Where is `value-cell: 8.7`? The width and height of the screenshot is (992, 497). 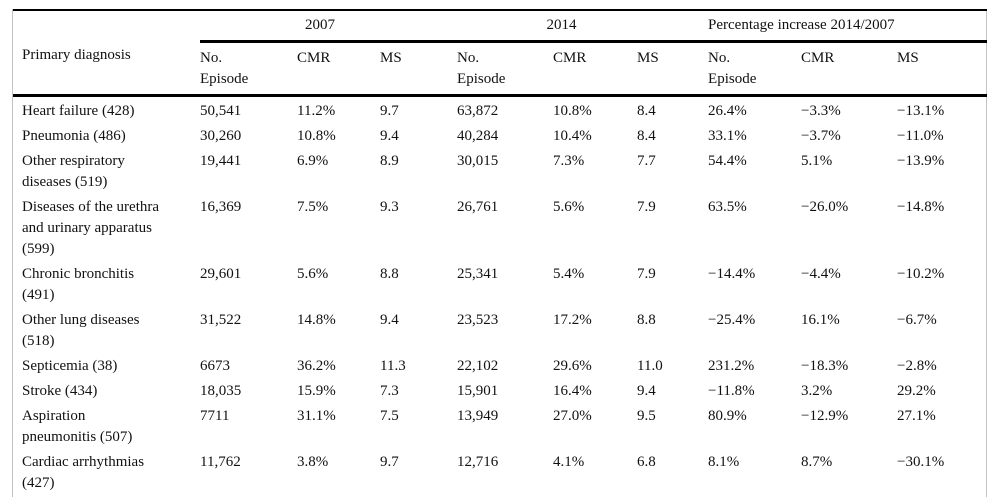
value-cell: 8.7 is located at coordinates (673, 496).